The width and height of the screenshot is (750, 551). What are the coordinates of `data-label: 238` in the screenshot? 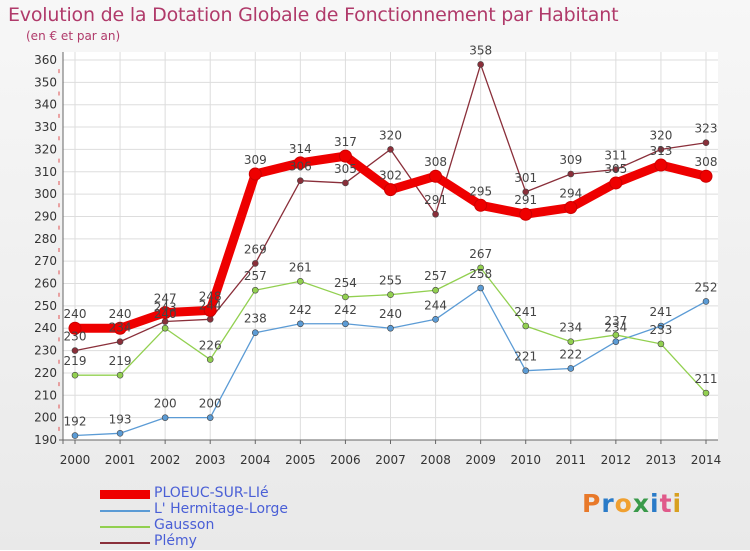 It's located at (255, 319).